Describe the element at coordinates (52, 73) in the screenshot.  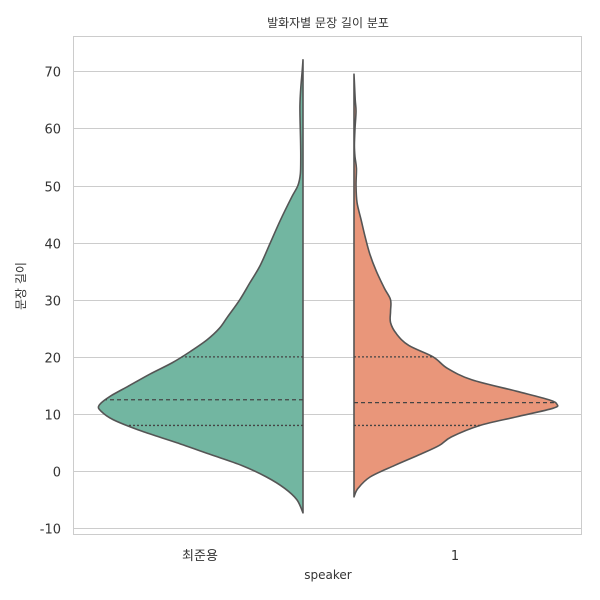
I see `y-tick-label: 70` at that location.